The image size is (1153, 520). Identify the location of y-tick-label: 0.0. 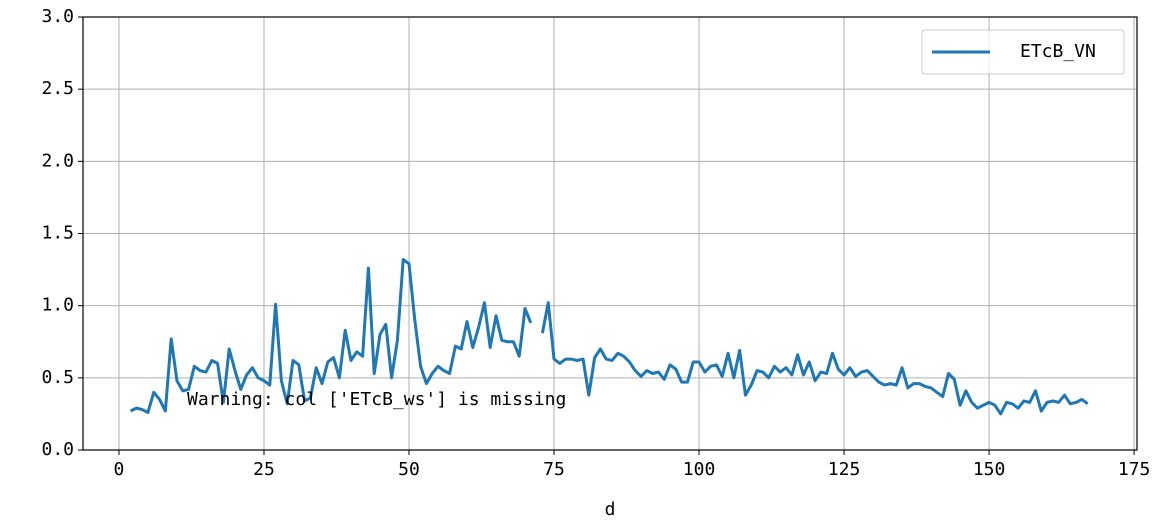
(57, 449).